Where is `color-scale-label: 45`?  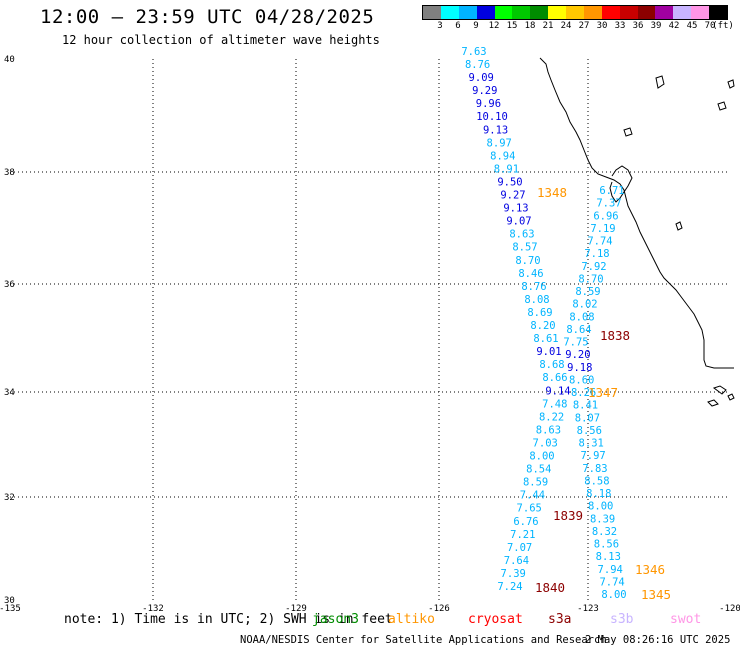
color-scale-label: 45 is located at coordinates (692, 26).